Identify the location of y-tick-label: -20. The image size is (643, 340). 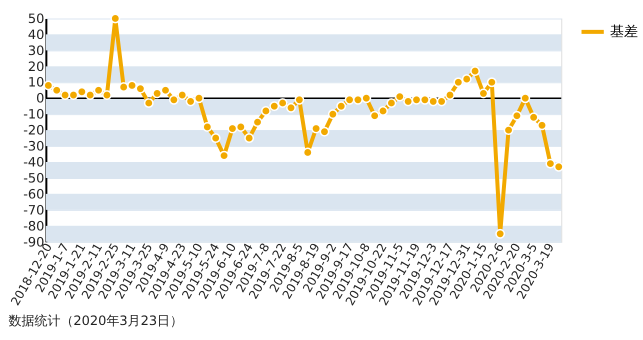
(33, 131).